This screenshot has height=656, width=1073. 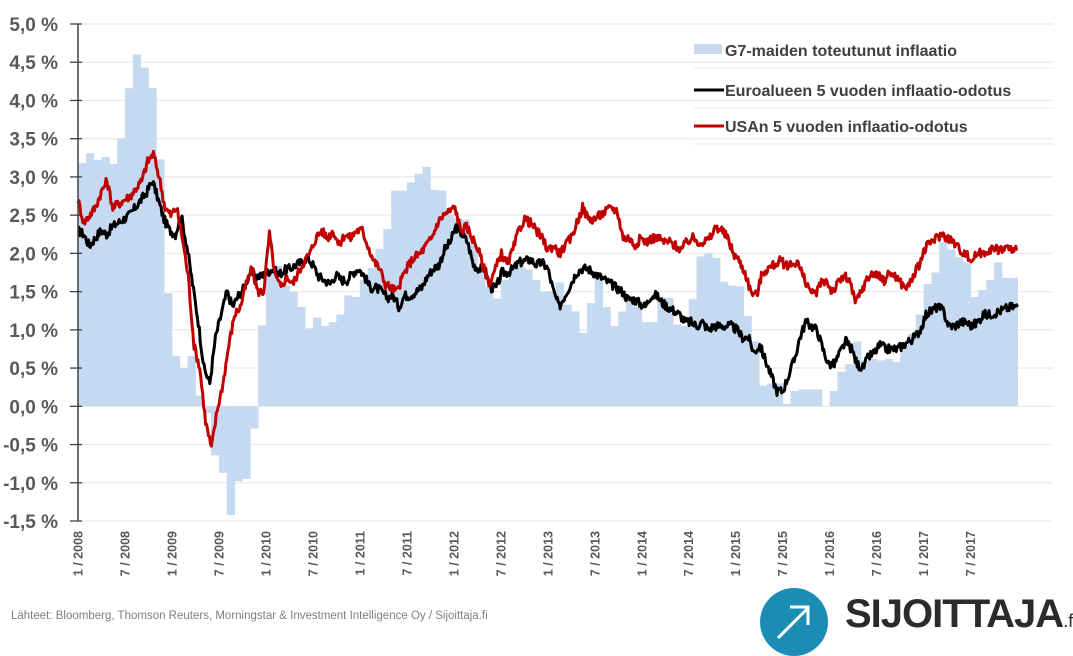 What do you see at coordinates (971, 553) in the screenshot?
I see `x-tick-label: 7 / 2017` at bounding box center [971, 553].